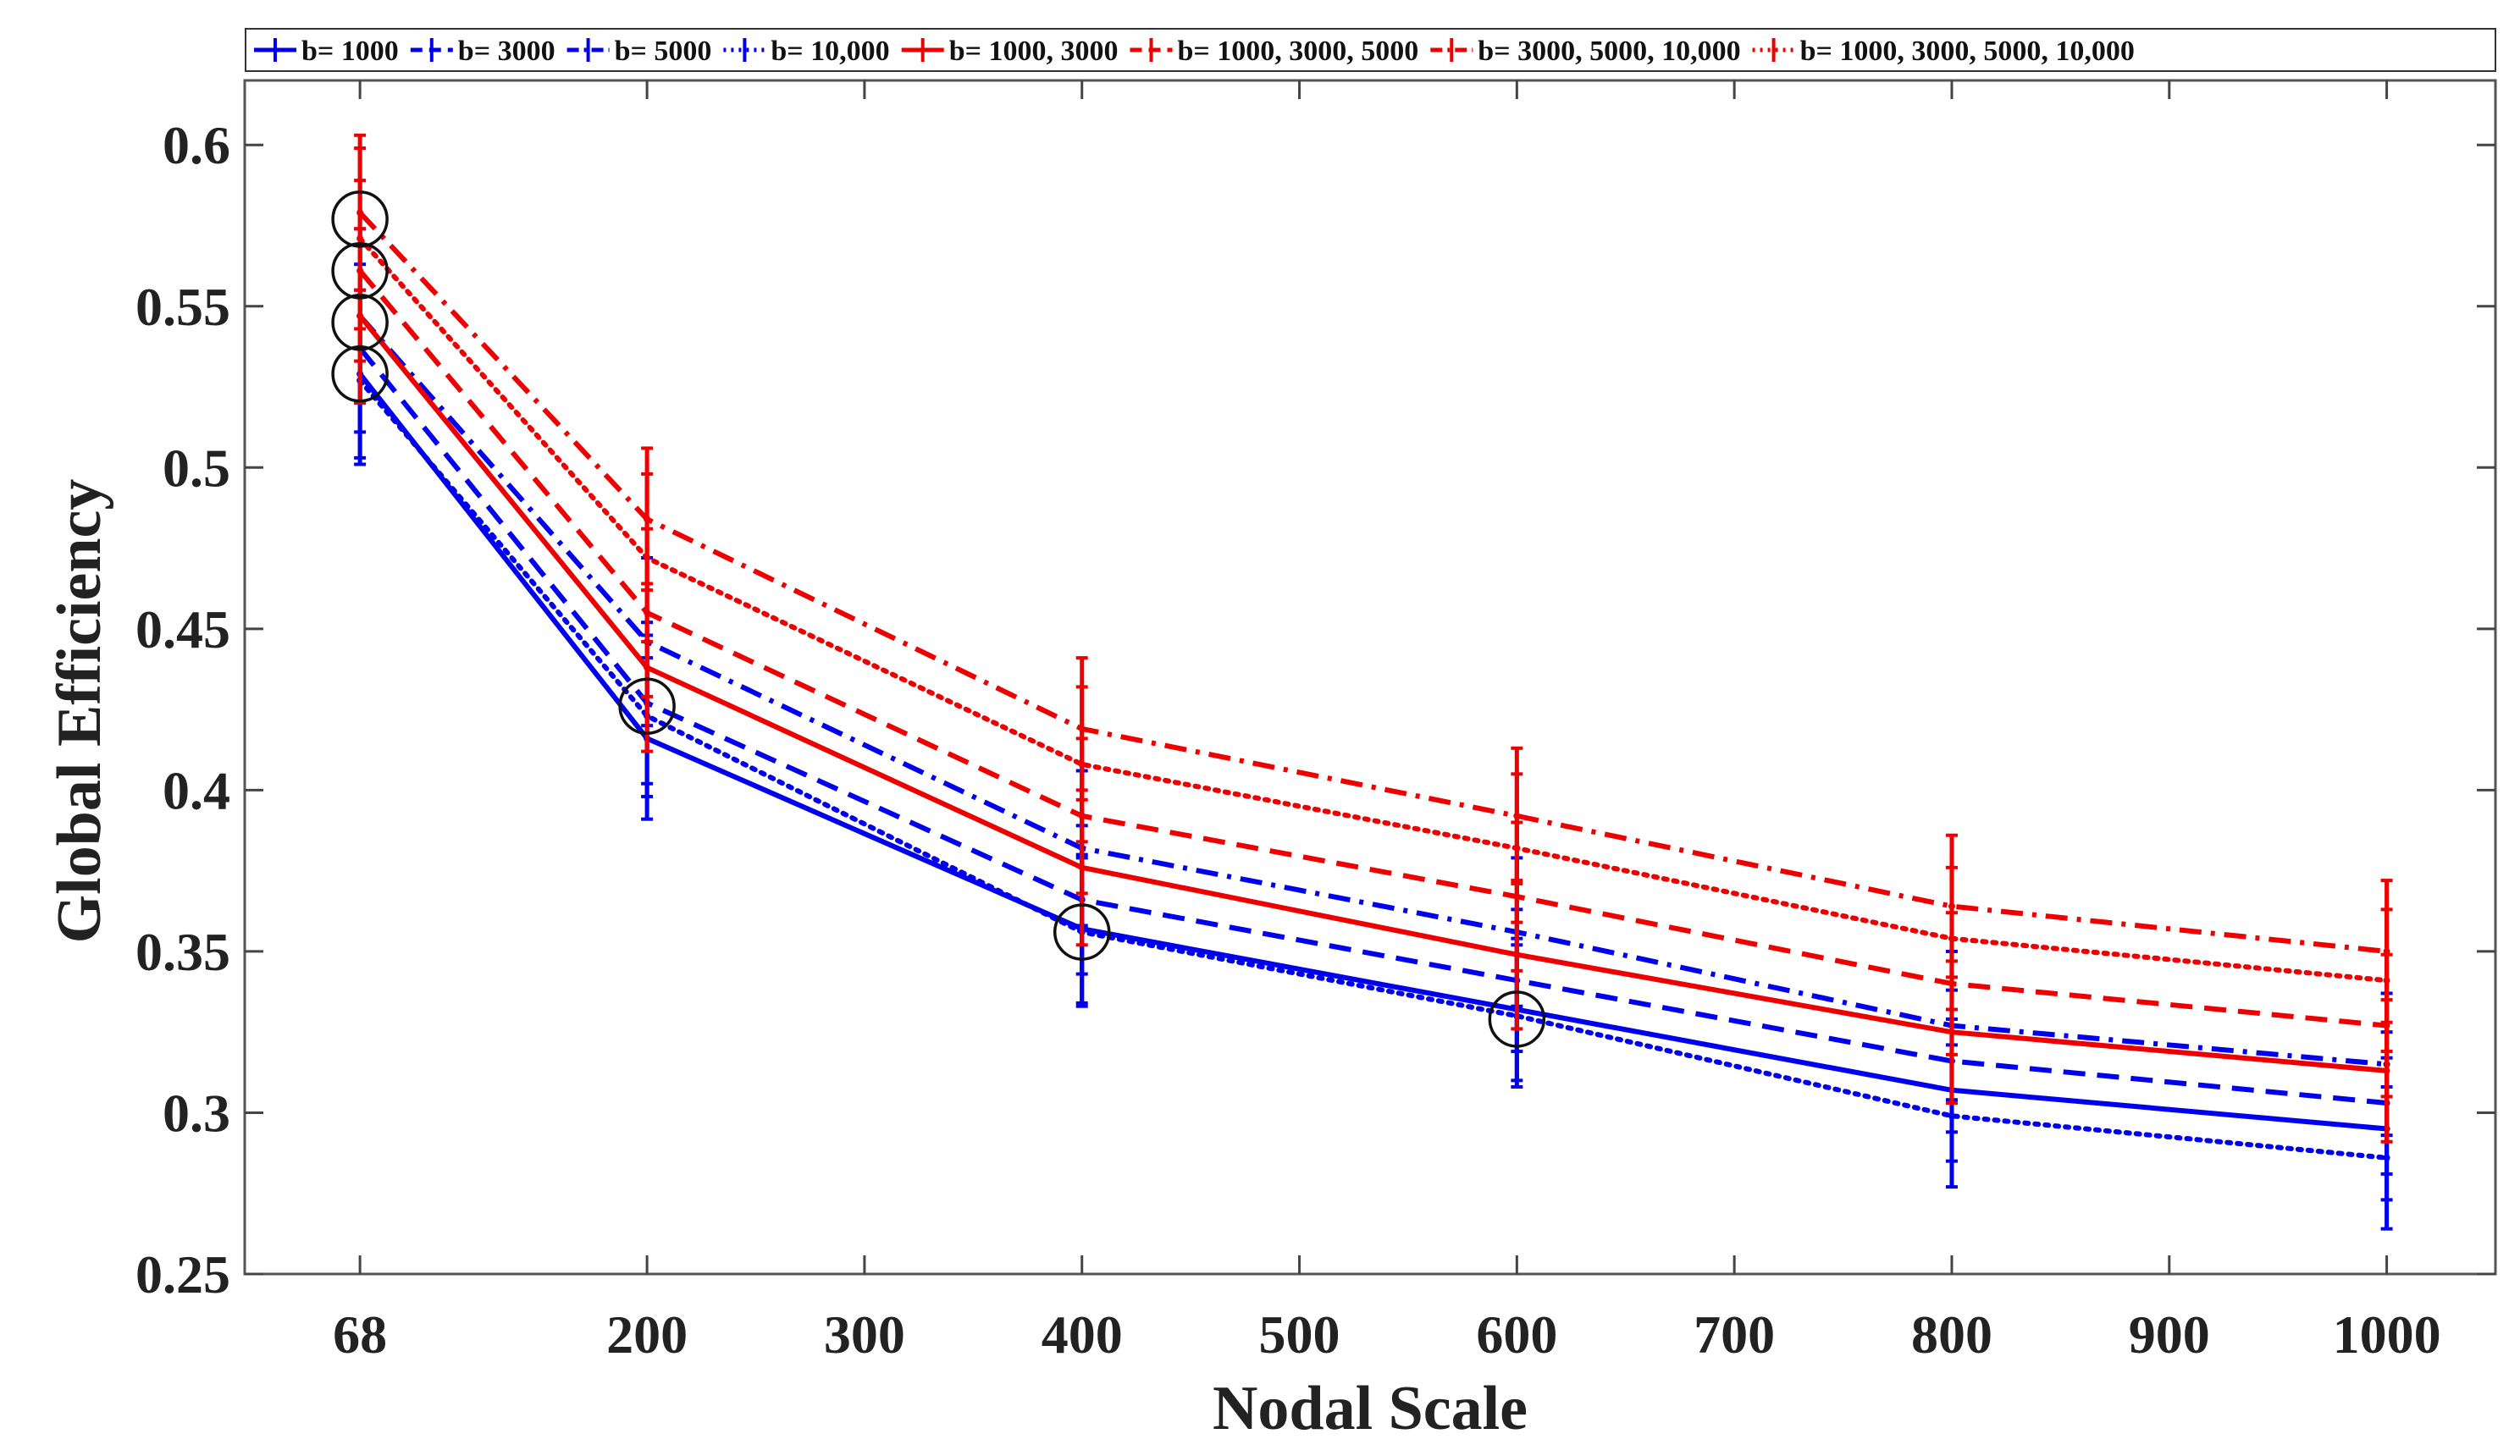  What do you see at coordinates (182, 952) in the screenshot?
I see `y-tick-label: 0.35` at bounding box center [182, 952].